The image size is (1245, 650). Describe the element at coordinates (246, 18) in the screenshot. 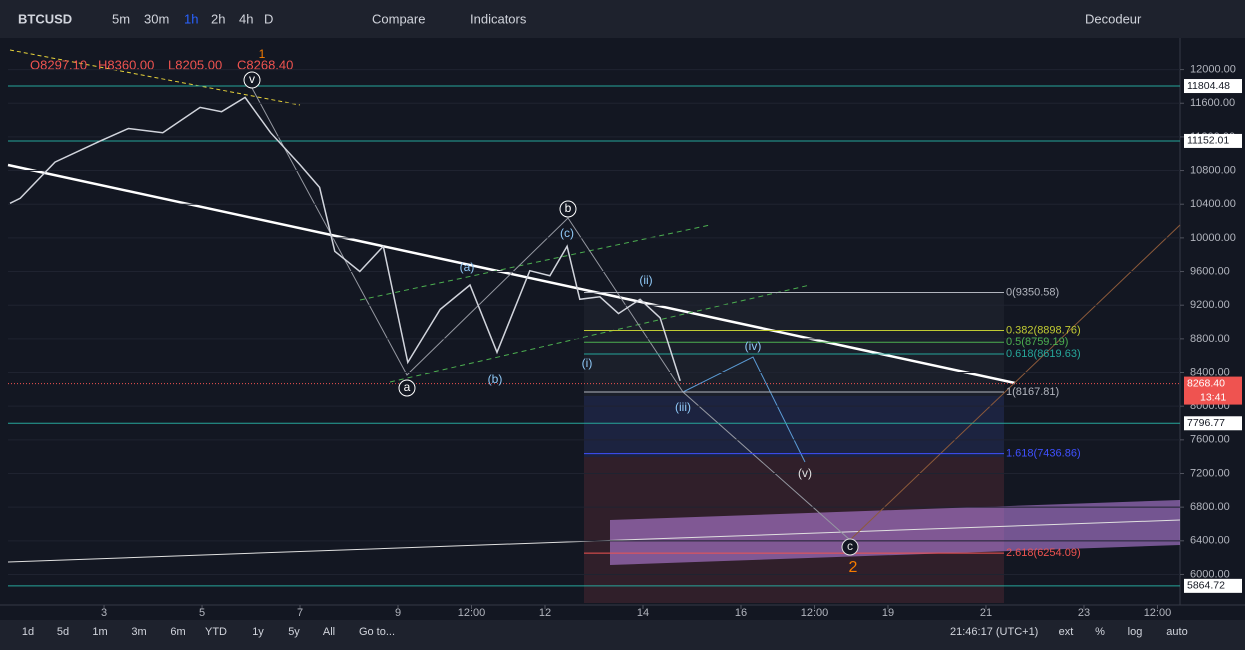

I see `interval-button: 4h` at that location.